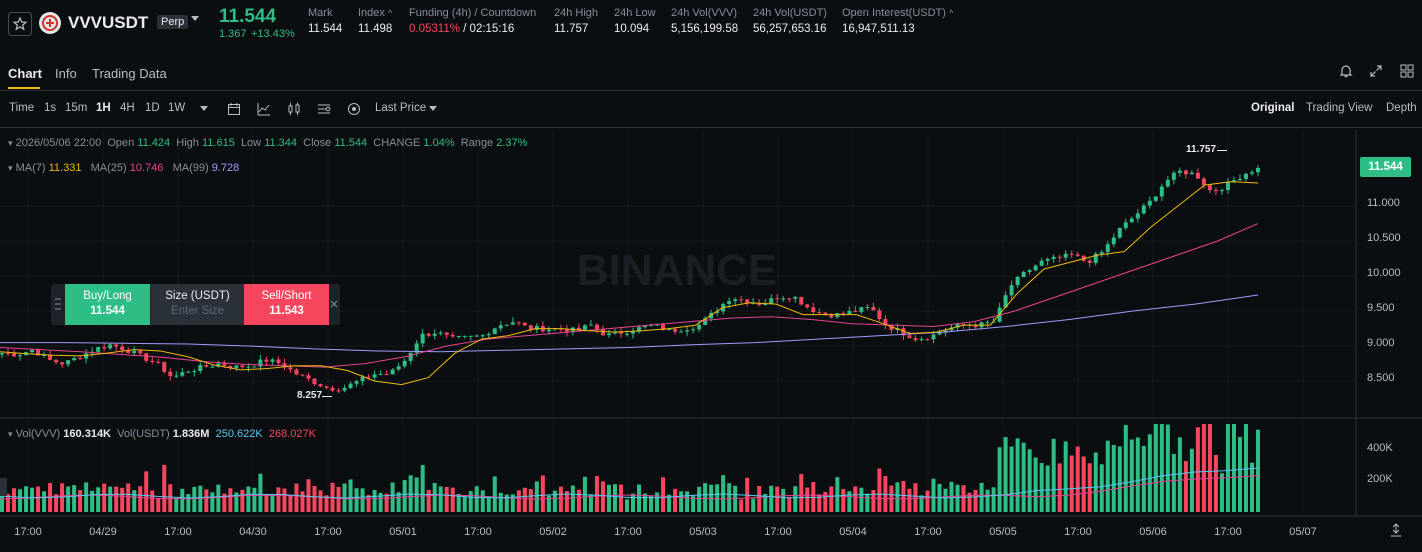  I want to click on view-original: Original, so click(1273, 108).